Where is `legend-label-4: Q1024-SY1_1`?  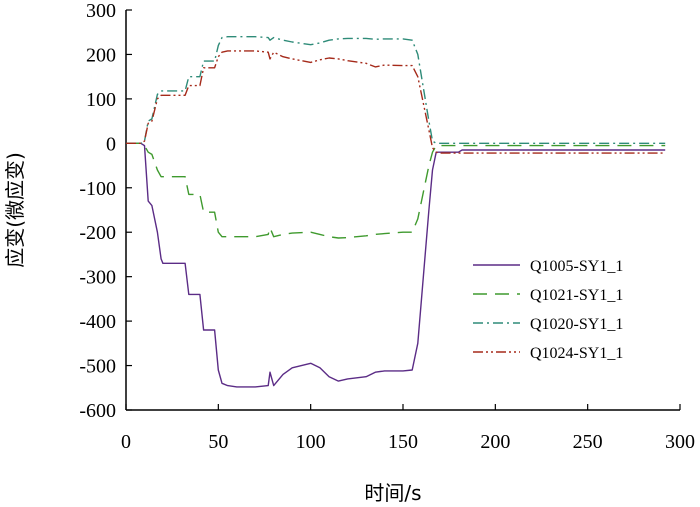
legend-label-4: Q1024-SY1_1 is located at coordinates (576, 353).